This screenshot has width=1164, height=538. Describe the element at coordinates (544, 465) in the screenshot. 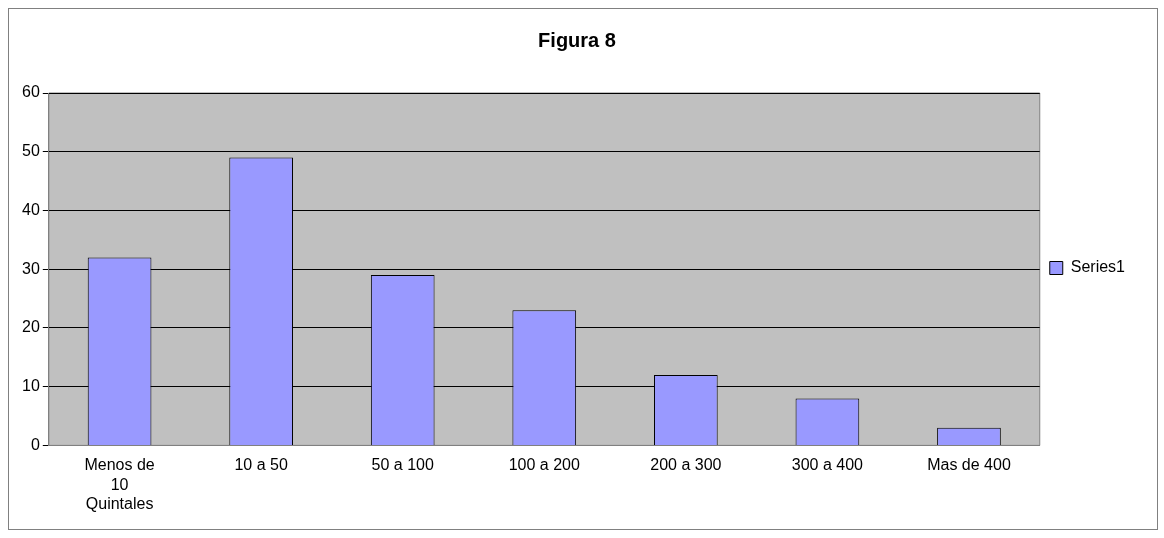

I see `x-tick-label: 100 a 200` at that location.